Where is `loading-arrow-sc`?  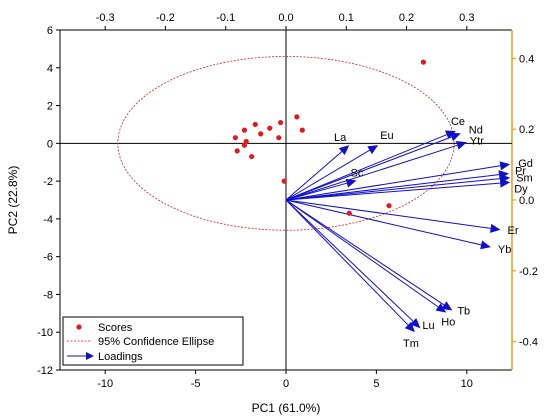
loading-arrow-sc is located at coordinates (316, 191).